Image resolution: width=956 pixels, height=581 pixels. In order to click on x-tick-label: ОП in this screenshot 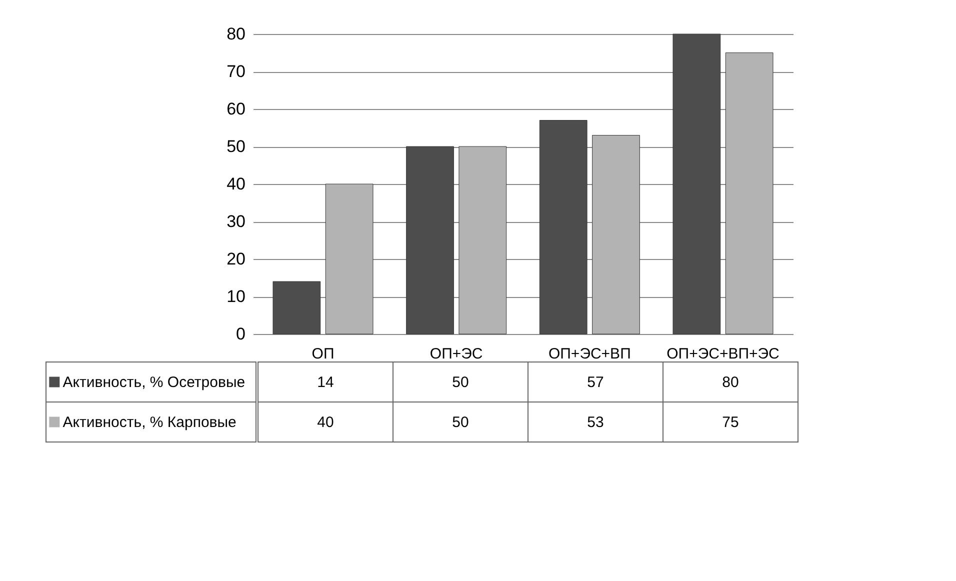, I will do `click(323, 354)`.